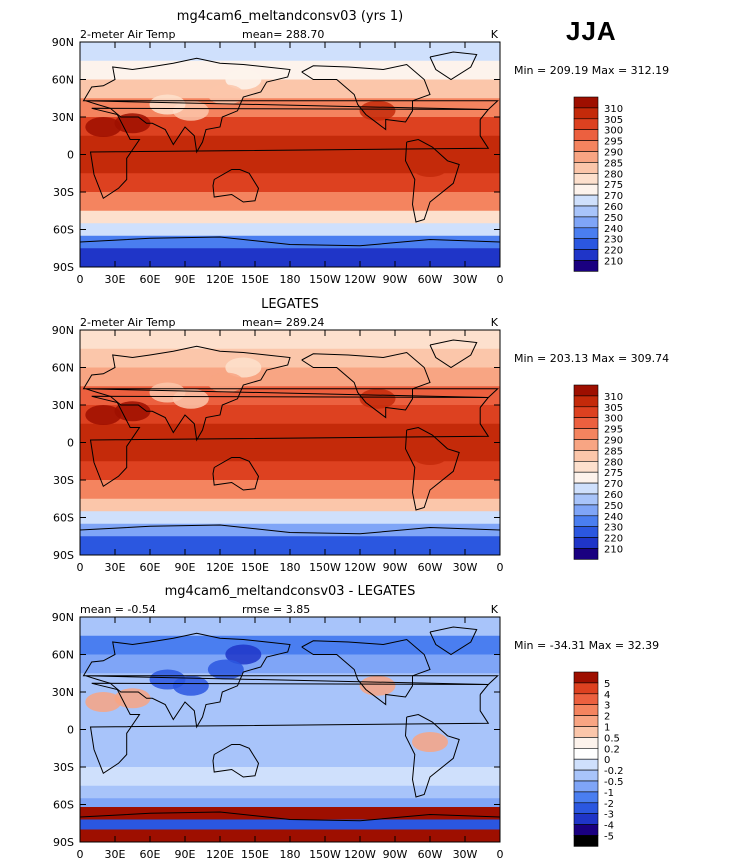  I want to click on colorbar-label: 275, so click(613, 185).